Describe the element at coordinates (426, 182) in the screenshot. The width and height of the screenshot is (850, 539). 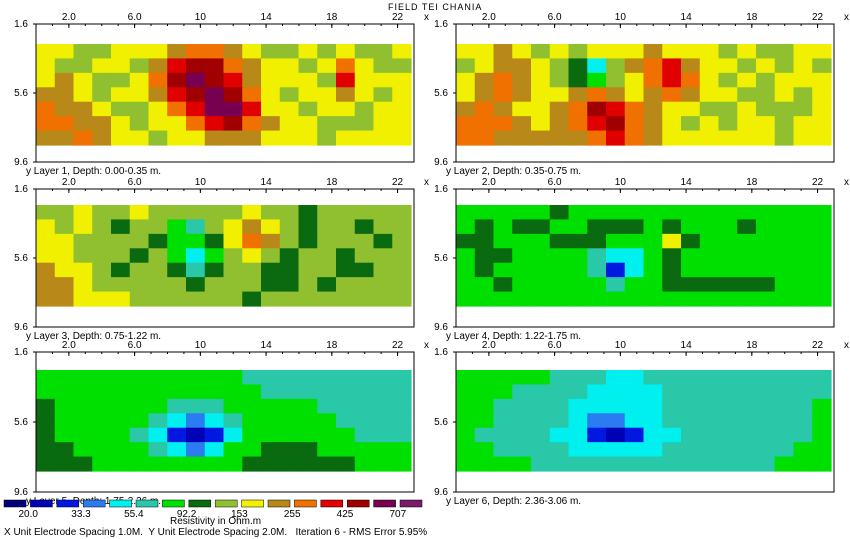
I see `x-axis-letter: x` at that location.